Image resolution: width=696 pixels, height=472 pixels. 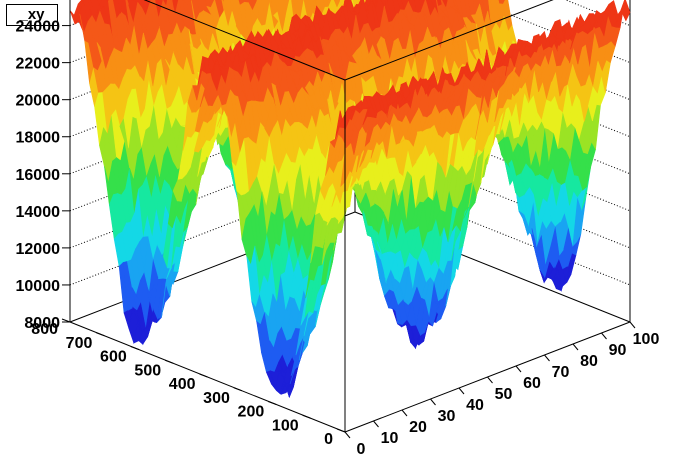 What do you see at coordinates (38, 286) in the screenshot?
I see `z-tick-label: 10000` at bounding box center [38, 286].